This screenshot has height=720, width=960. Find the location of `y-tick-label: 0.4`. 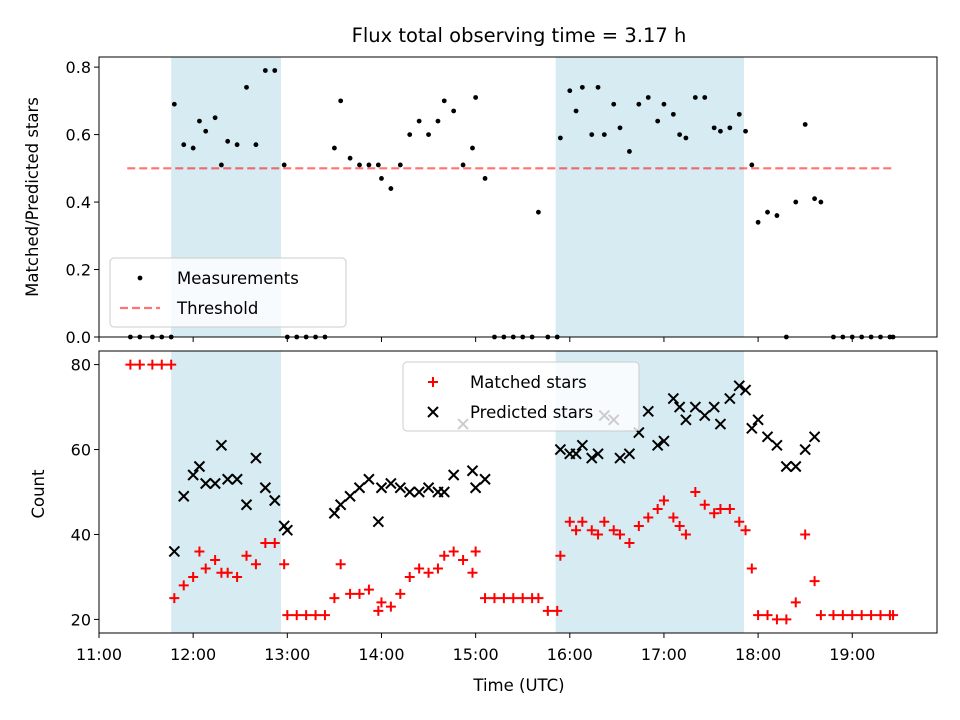

y-tick-label: 0.4 is located at coordinates (78, 202).